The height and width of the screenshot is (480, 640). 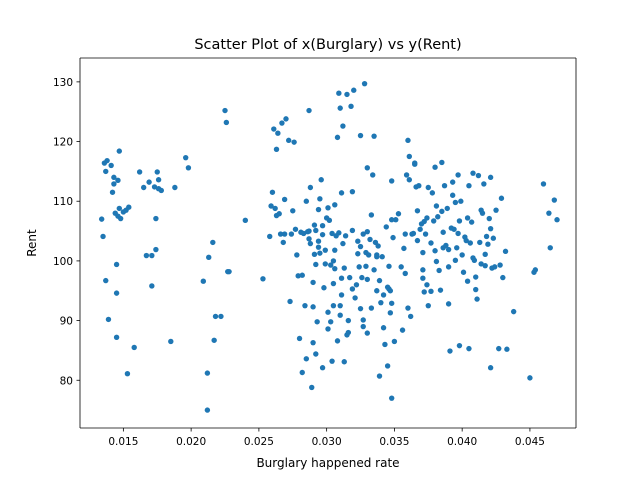 I want to click on x-tick-label: 0.020, so click(x=191, y=442).